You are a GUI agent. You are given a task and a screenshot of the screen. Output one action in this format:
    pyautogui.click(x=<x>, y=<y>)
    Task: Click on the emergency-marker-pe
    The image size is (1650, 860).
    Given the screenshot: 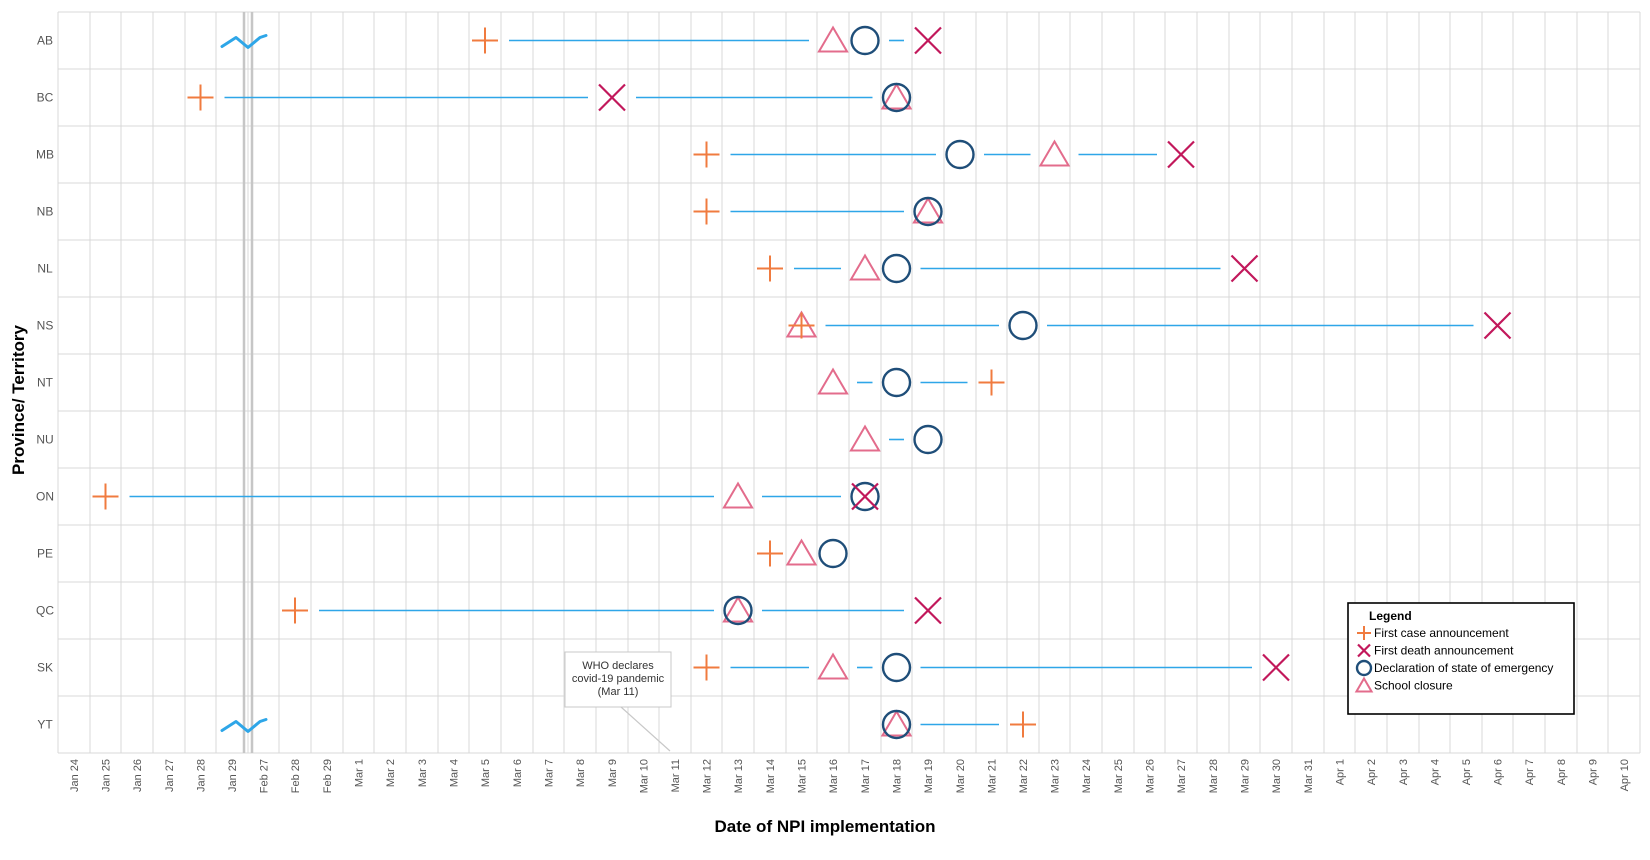 What is the action you would take?
    pyautogui.click(x=833, y=553)
    